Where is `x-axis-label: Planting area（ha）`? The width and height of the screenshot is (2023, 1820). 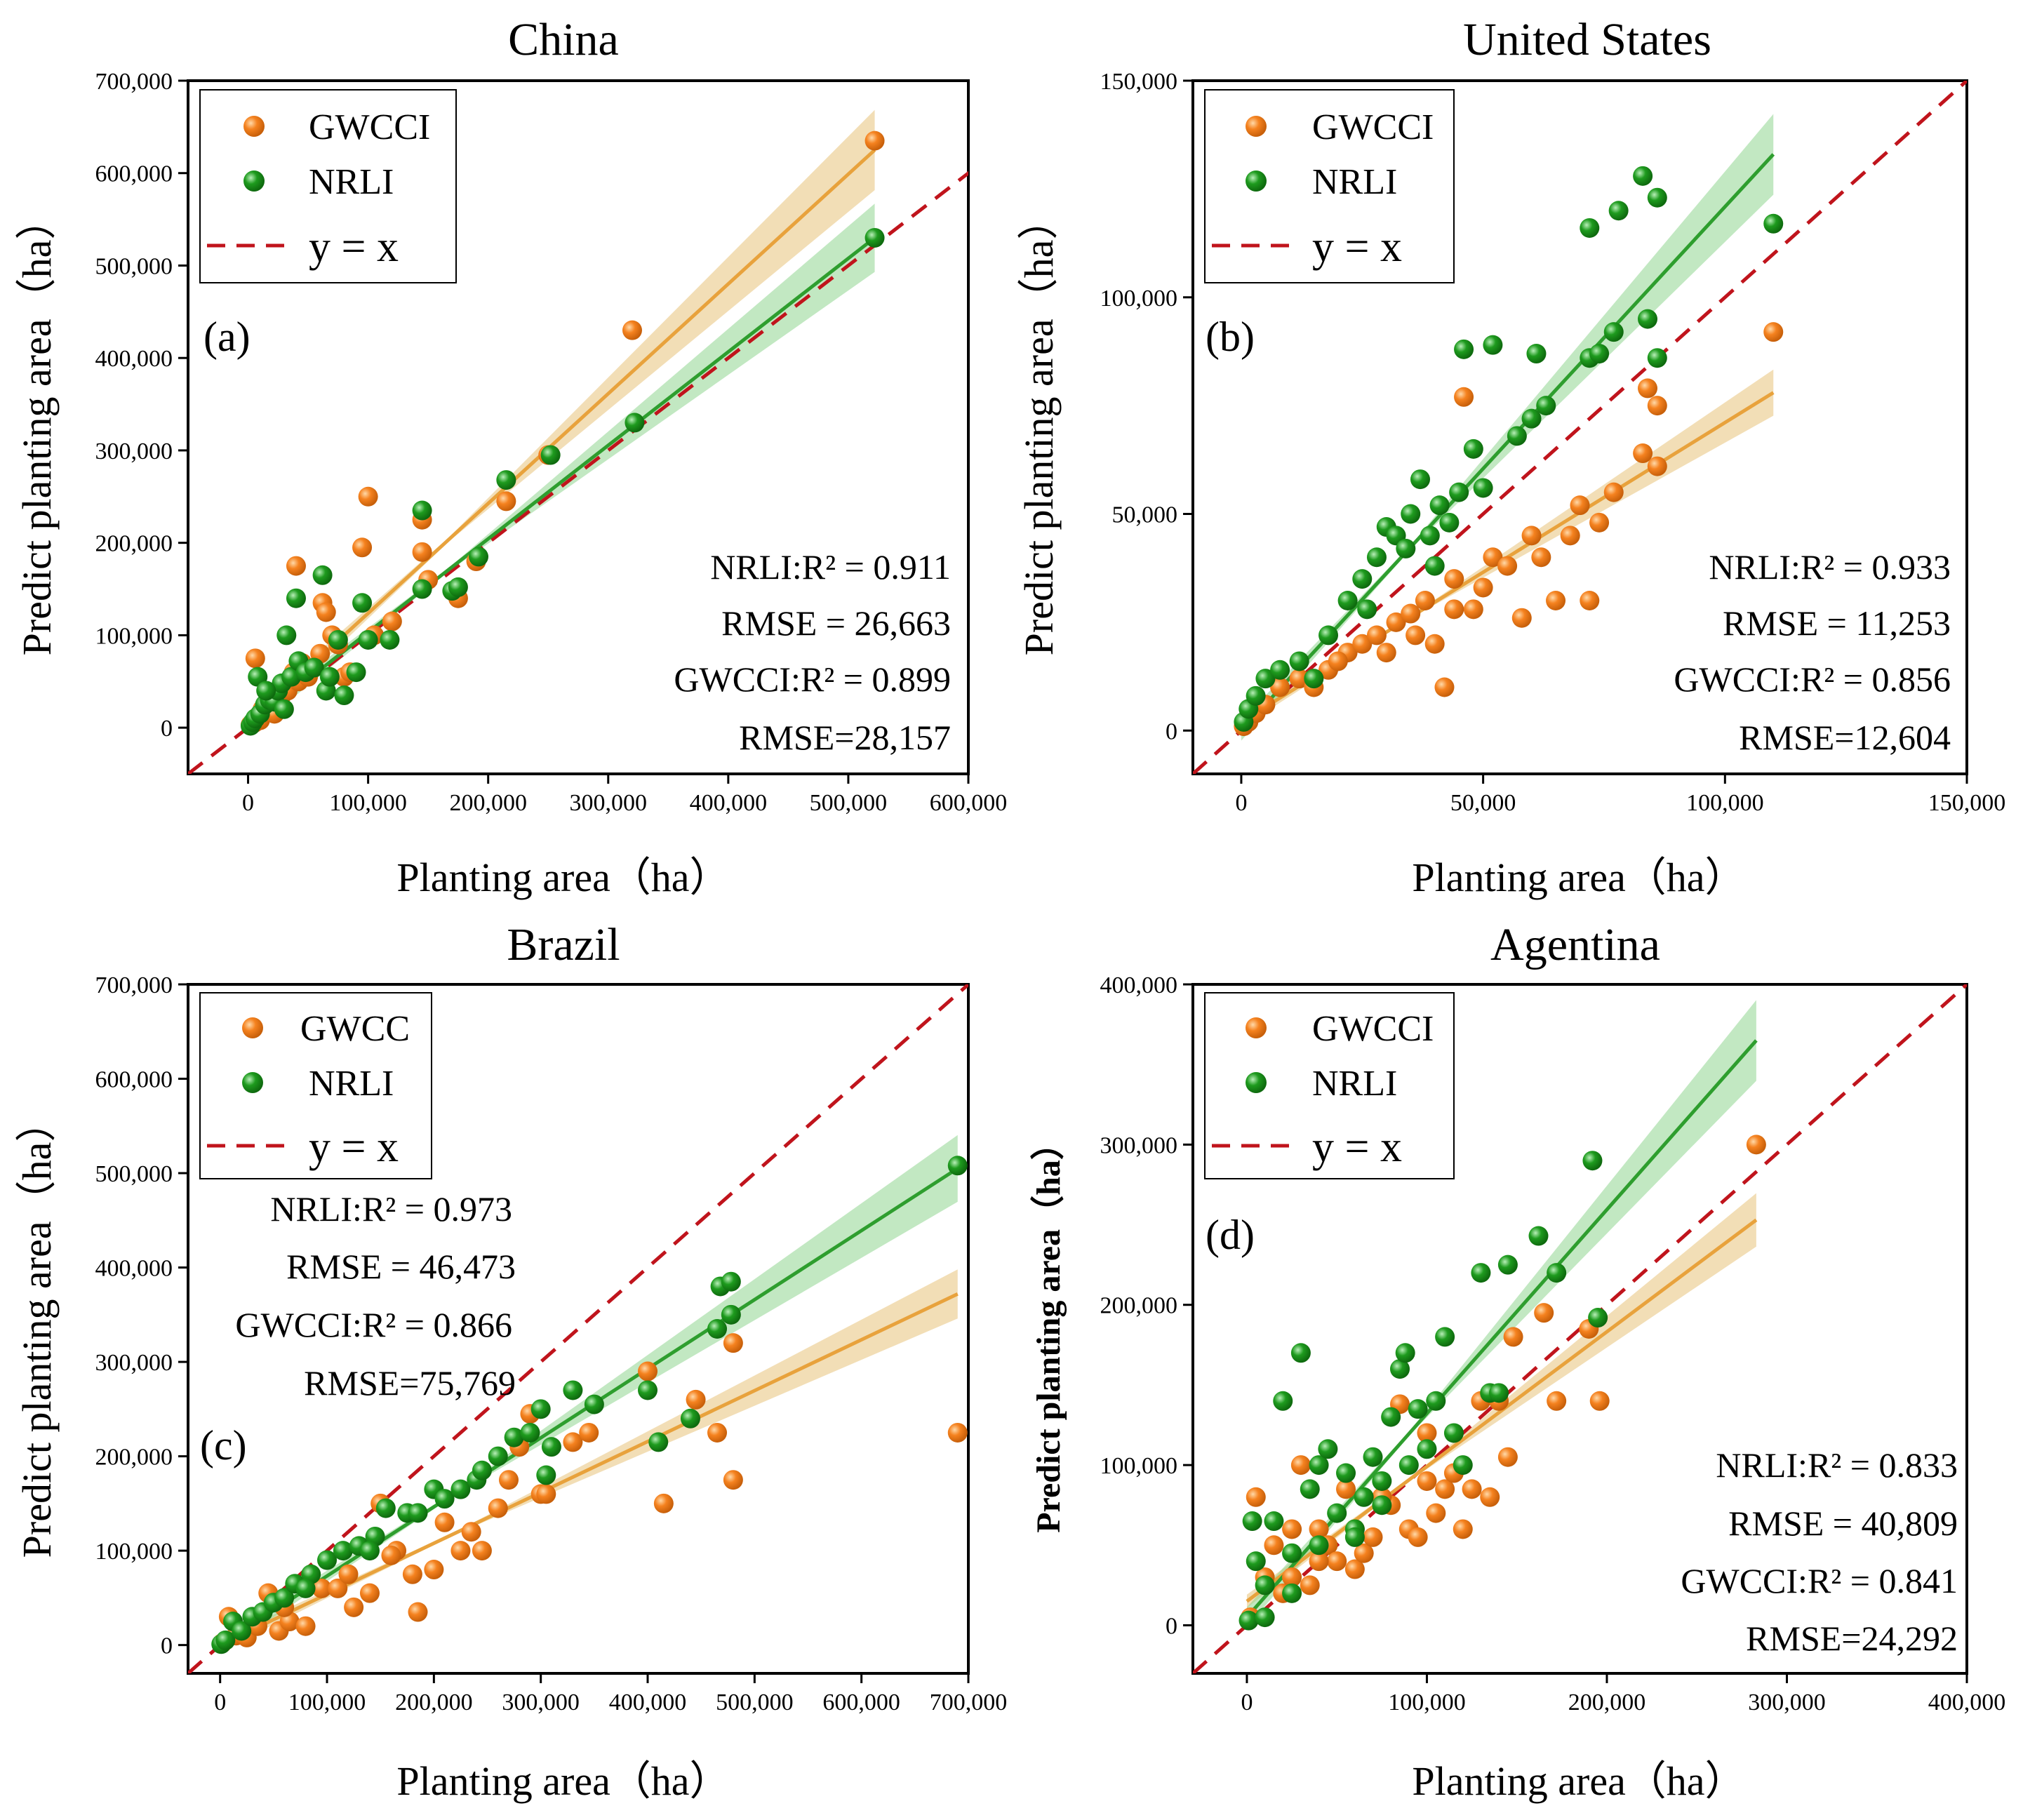 x-axis-label: Planting area（ha） is located at coordinates (1578, 1781).